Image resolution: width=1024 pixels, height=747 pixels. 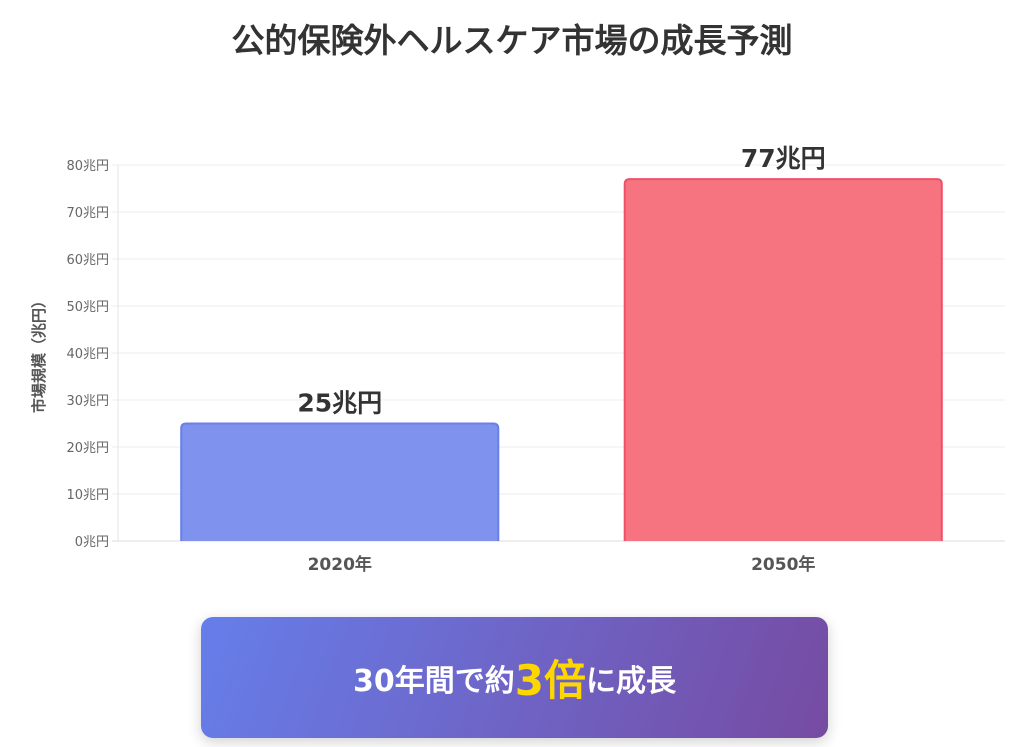 What do you see at coordinates (550, 680) in the screenshot?
I see `banner-highlight: 3倍` at bounding box center [550, 680].